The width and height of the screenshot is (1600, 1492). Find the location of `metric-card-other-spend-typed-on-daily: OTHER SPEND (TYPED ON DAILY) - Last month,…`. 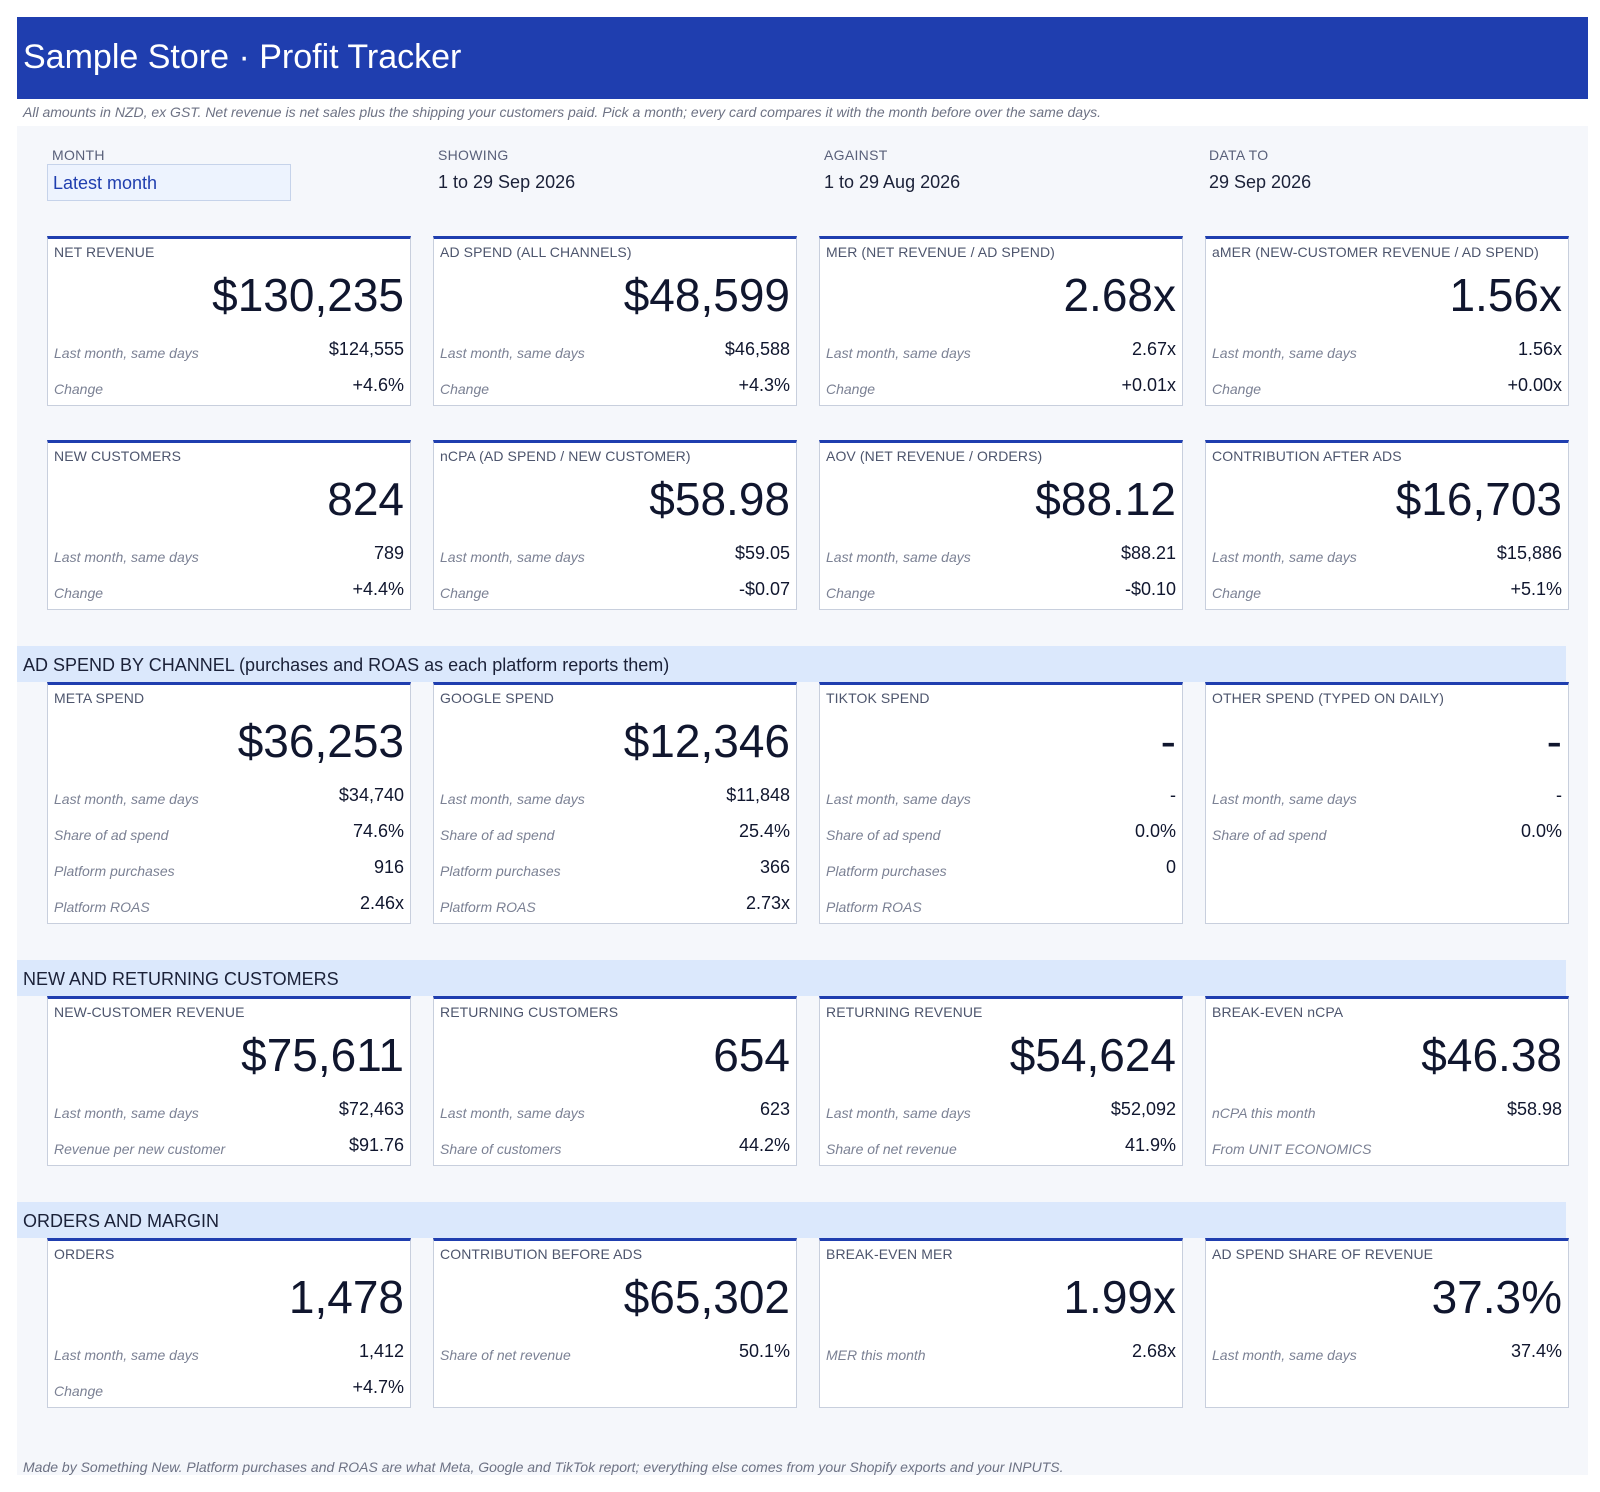

metric-card-other-spend-typed-on-daily: OTHER SPEND (TYPED ON DAILY) - Last month,… is located at coordinates (1387, 803).